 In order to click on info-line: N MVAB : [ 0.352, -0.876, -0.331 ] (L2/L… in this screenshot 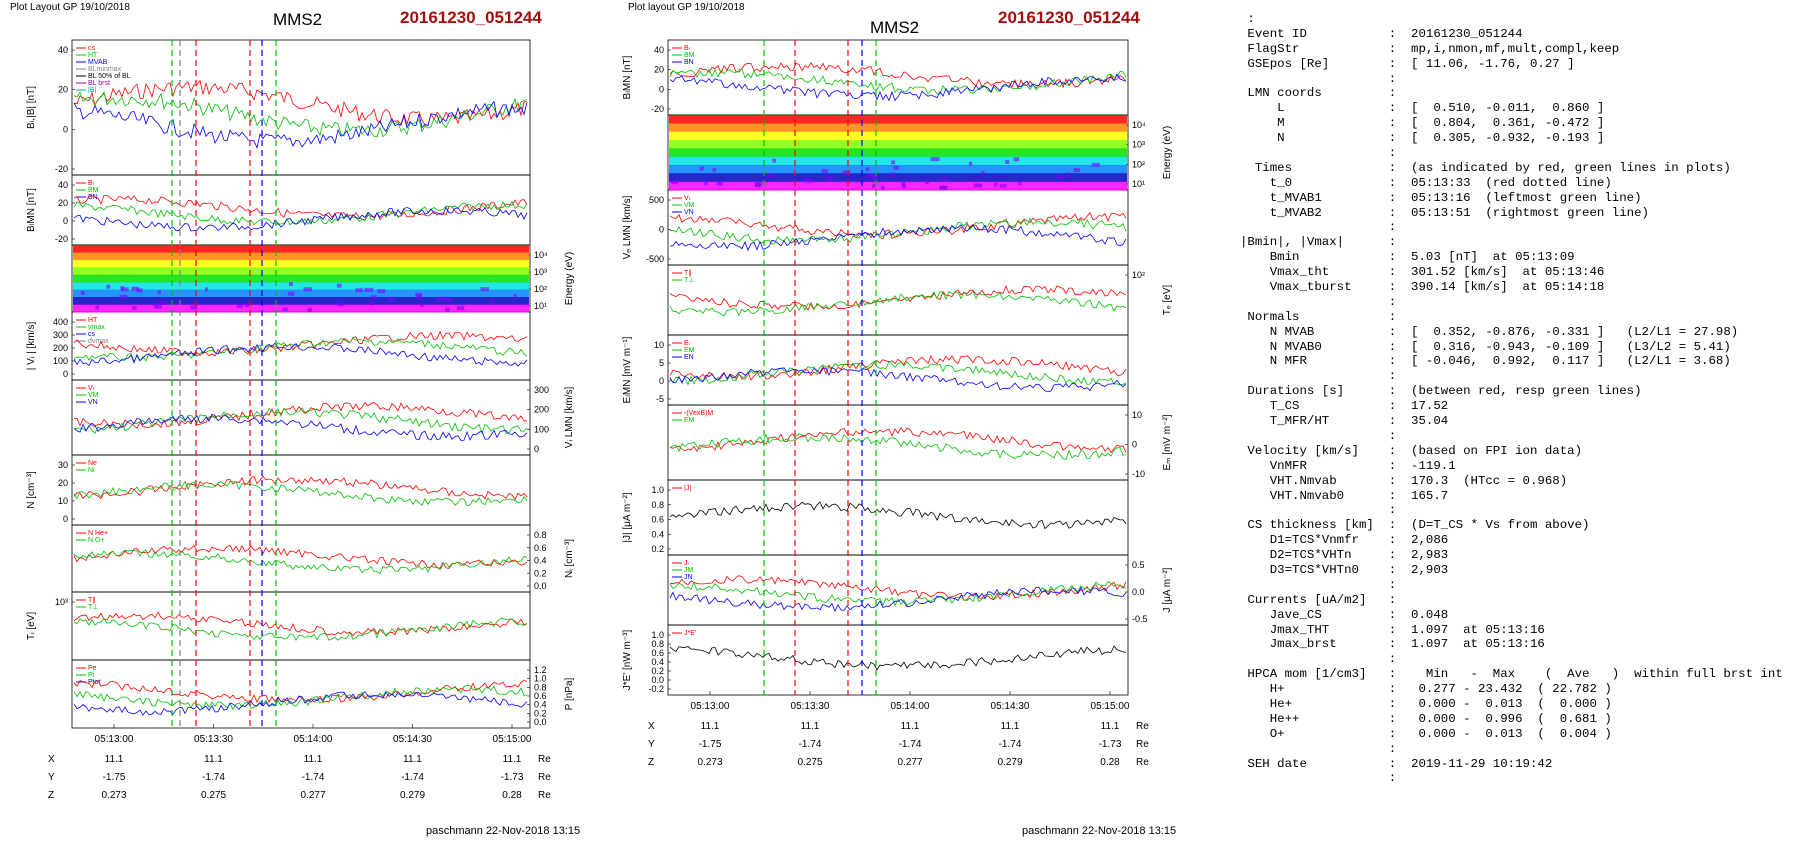, I will do `click(1489, 331)`.